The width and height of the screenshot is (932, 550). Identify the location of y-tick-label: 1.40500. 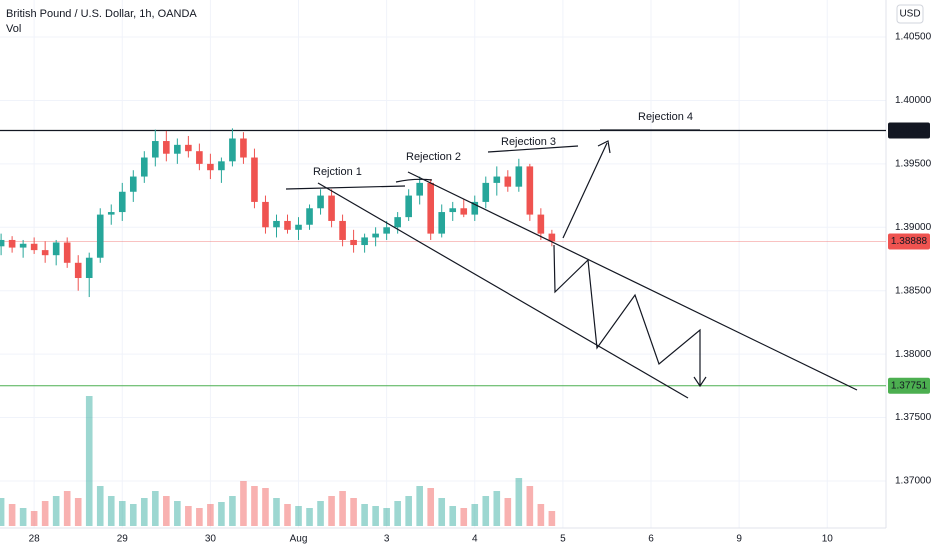
(913, 37).